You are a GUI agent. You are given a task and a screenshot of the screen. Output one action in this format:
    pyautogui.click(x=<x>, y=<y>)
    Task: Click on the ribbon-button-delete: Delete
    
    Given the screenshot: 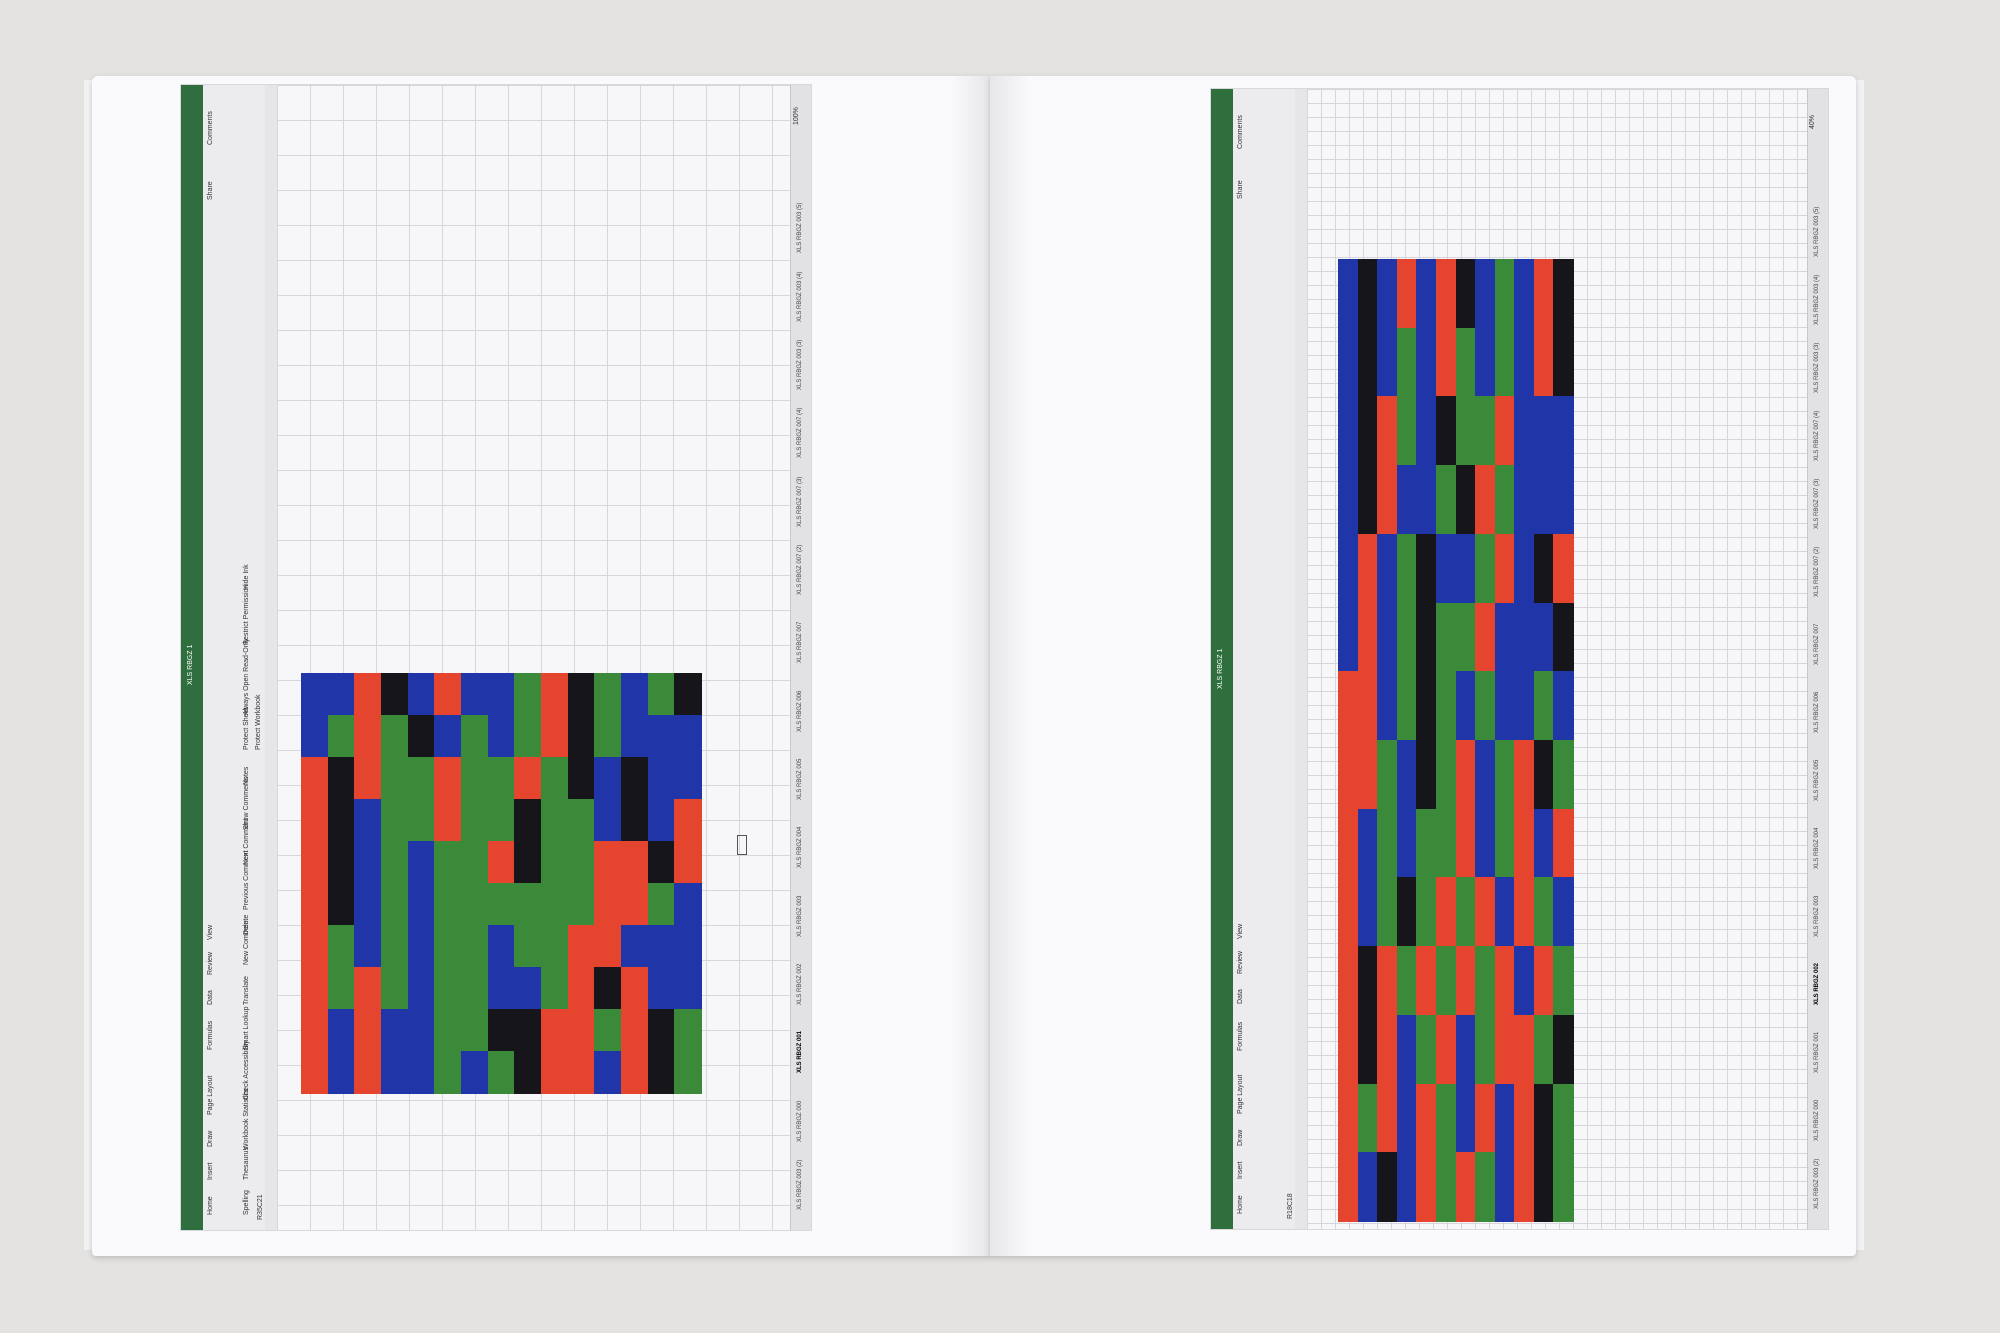 What is the action you would take?
    pyautogui.click(x=246, y=924)
    